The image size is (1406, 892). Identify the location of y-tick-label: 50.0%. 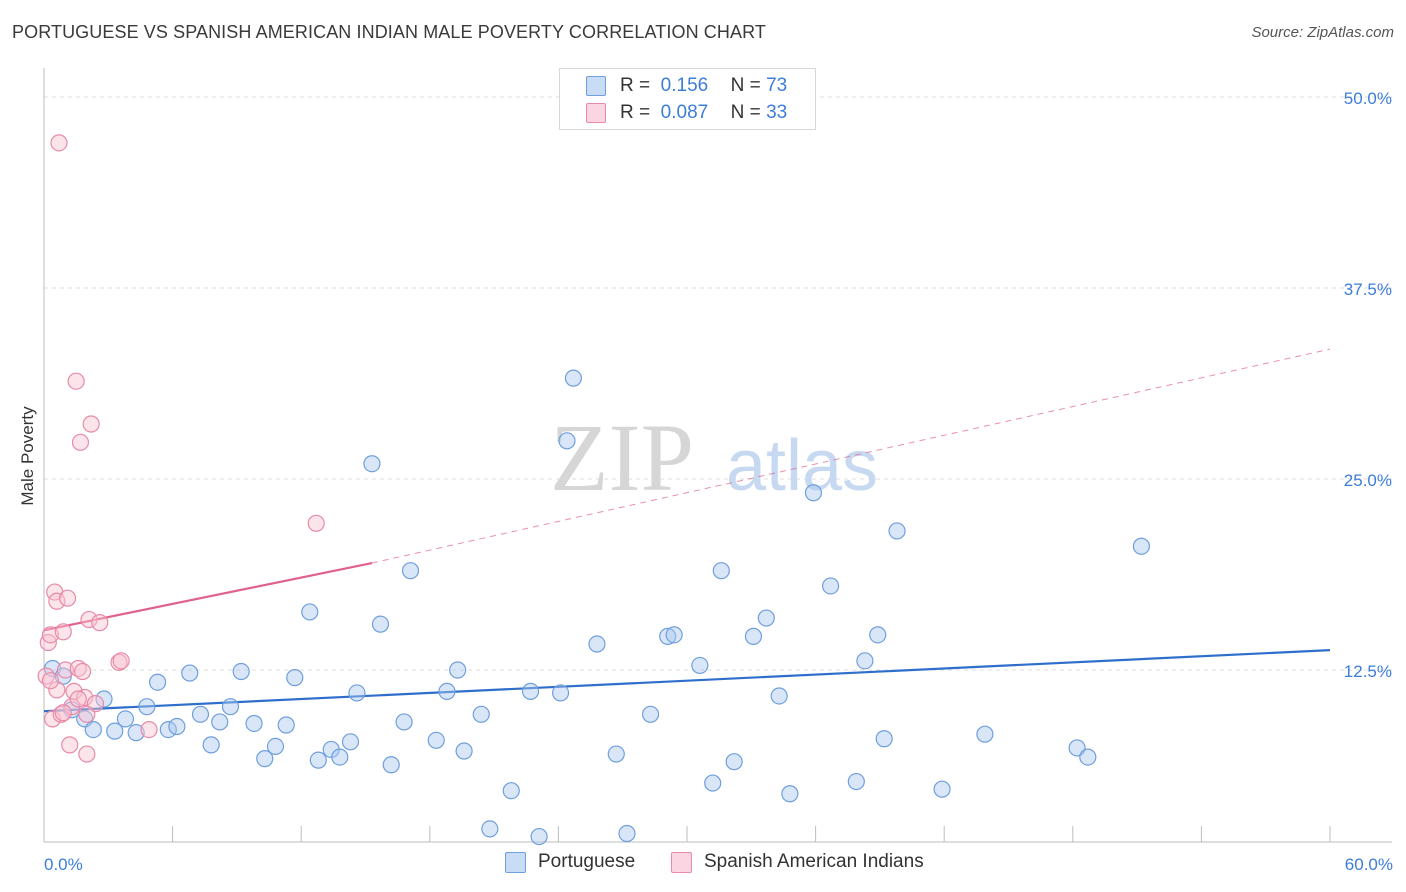
(1368, 98).